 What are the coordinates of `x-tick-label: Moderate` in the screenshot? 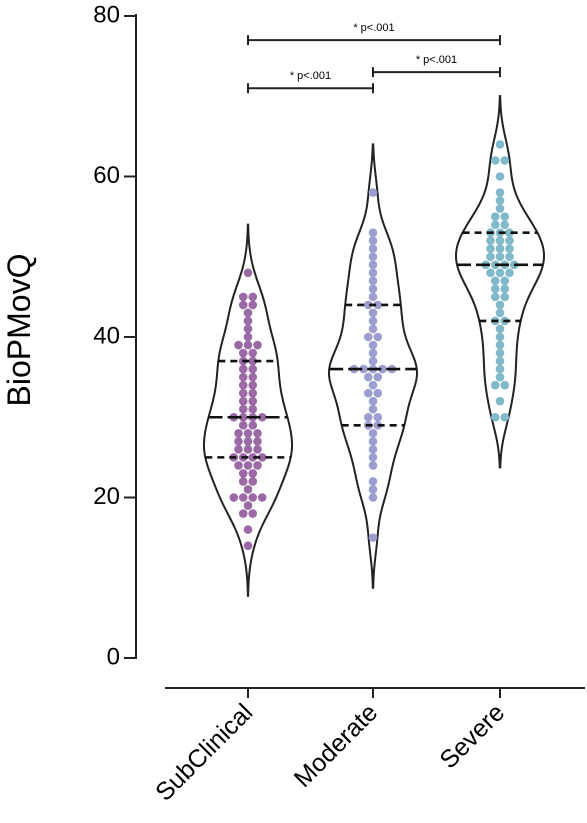 It's located at (336, 745).